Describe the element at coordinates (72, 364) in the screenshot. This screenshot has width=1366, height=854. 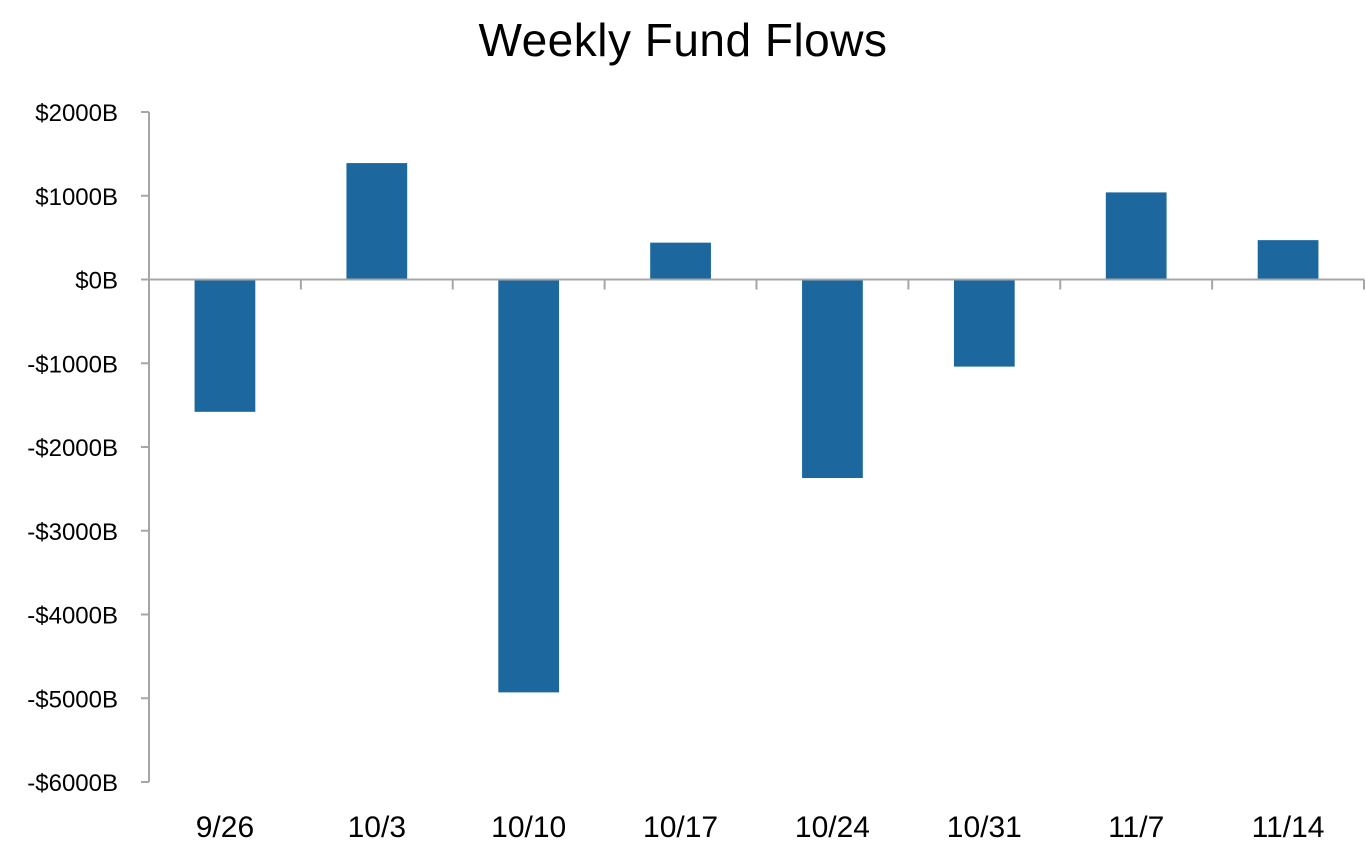
I see `y-tick-label: -$1000B` at that location.